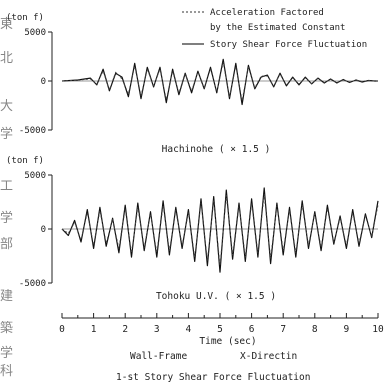 This screenshot has height=386, width=391. What do you see at coordinates (189, 329) in the screenshot?
I see `x-tick-label: 4` at bounding box center [189, 329].